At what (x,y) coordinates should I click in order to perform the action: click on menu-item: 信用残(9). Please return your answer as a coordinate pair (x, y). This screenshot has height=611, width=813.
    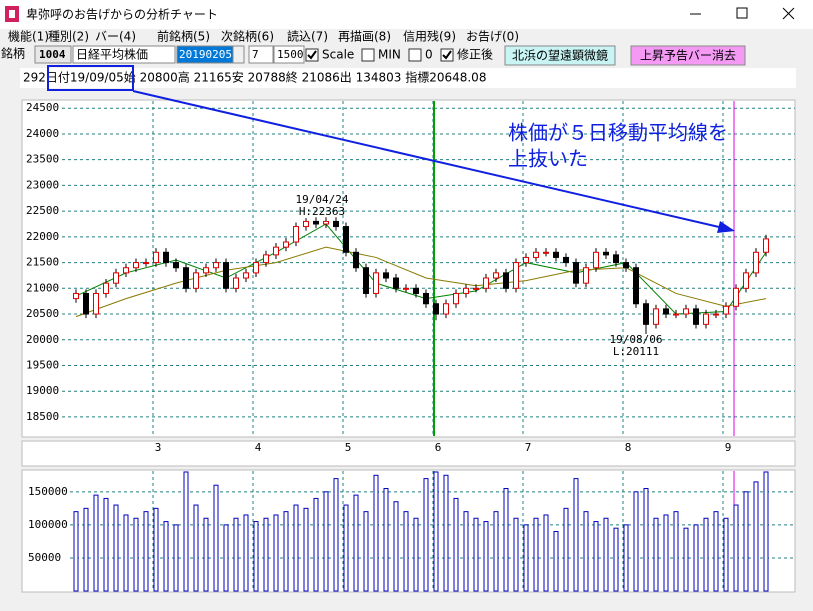
    Looking at the image, I should click on (429, 37).